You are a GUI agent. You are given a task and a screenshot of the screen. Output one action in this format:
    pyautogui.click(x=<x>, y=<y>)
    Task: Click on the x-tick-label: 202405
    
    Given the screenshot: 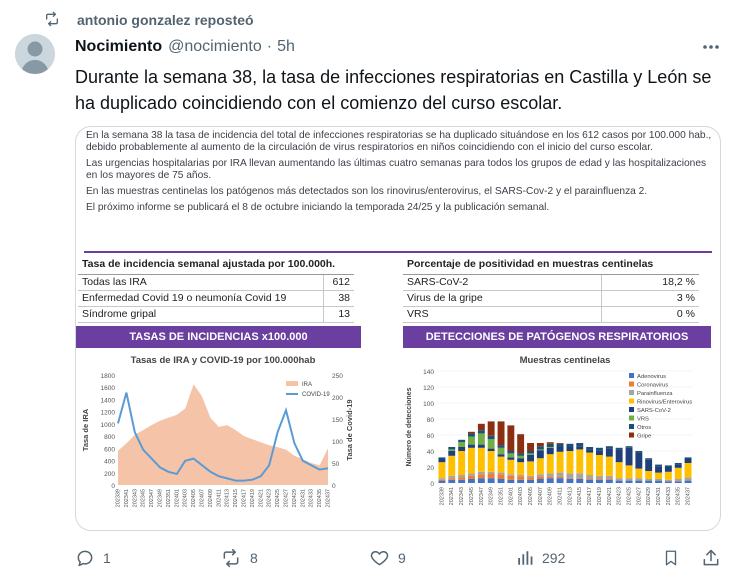 What is the action you would take?
    pyautogui.click(x=194, y=498)
    